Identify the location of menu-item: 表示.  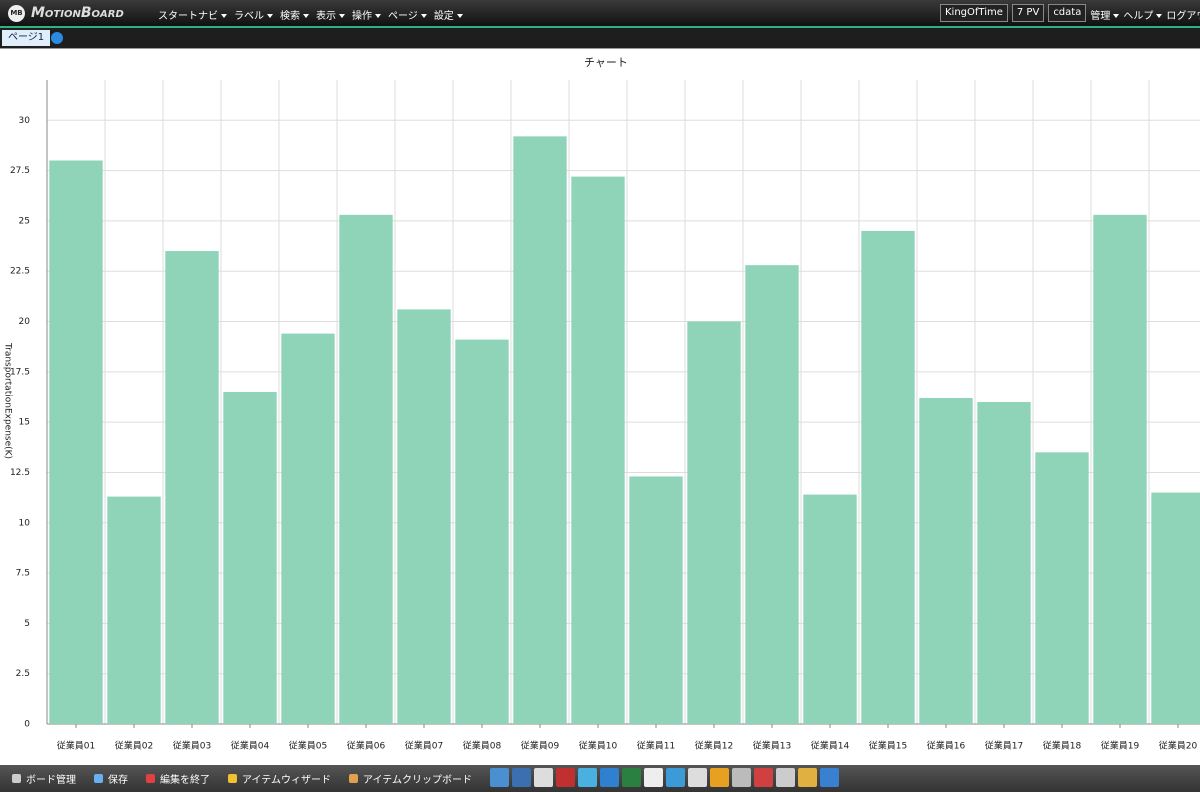
(330, 14).